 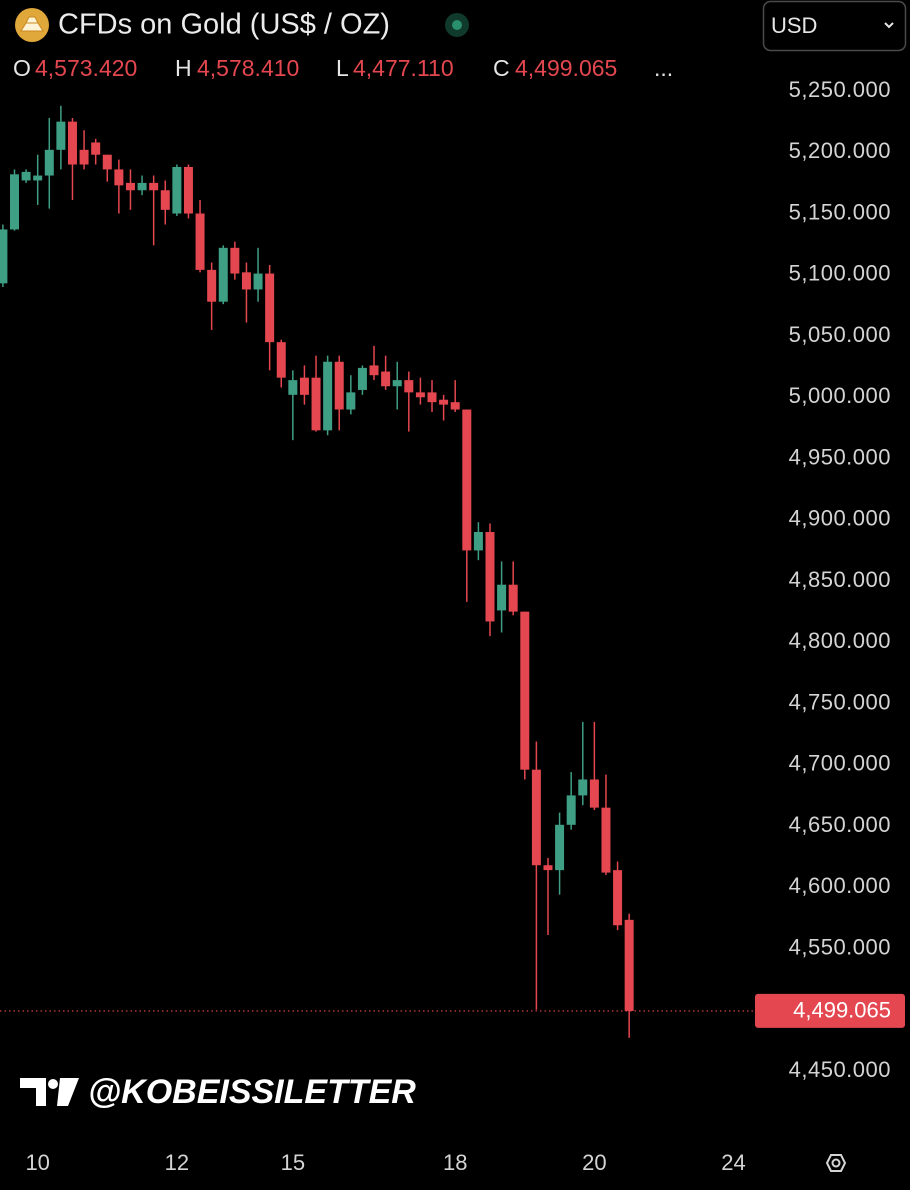 I want to click on ohlc-letter: L, so click(x=342, y=68).